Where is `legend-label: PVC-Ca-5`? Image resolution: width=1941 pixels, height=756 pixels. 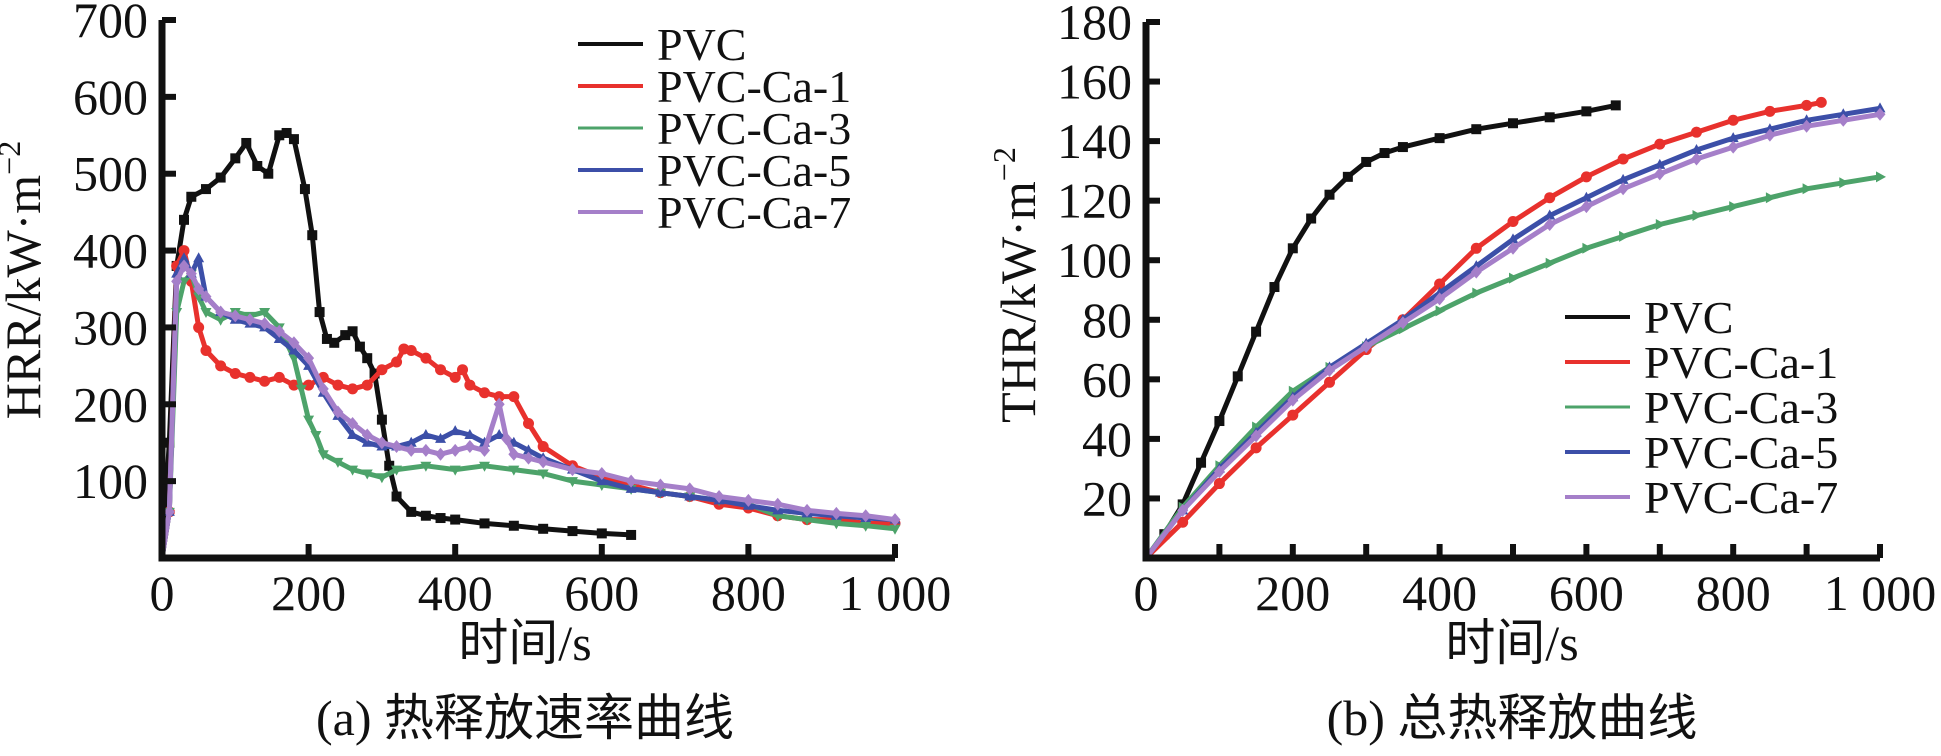 legend-label: PVC-Ca-5 is located at coordinates (1741, 452).